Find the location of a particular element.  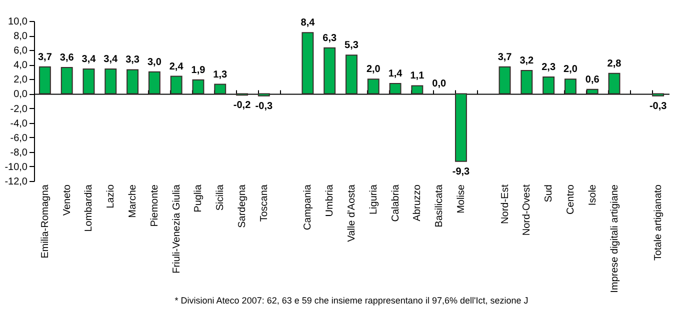

data-label: 3,6 is located at coordinates (67, 58).